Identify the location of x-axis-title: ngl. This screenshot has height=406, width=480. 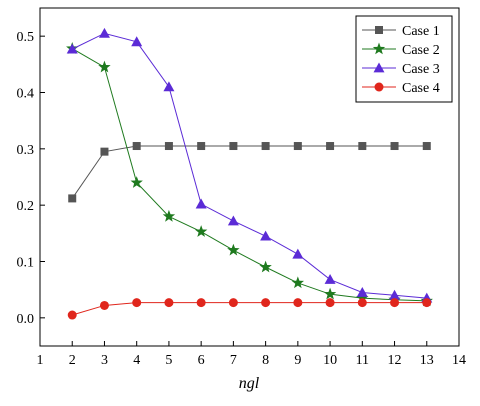
(249, 383).